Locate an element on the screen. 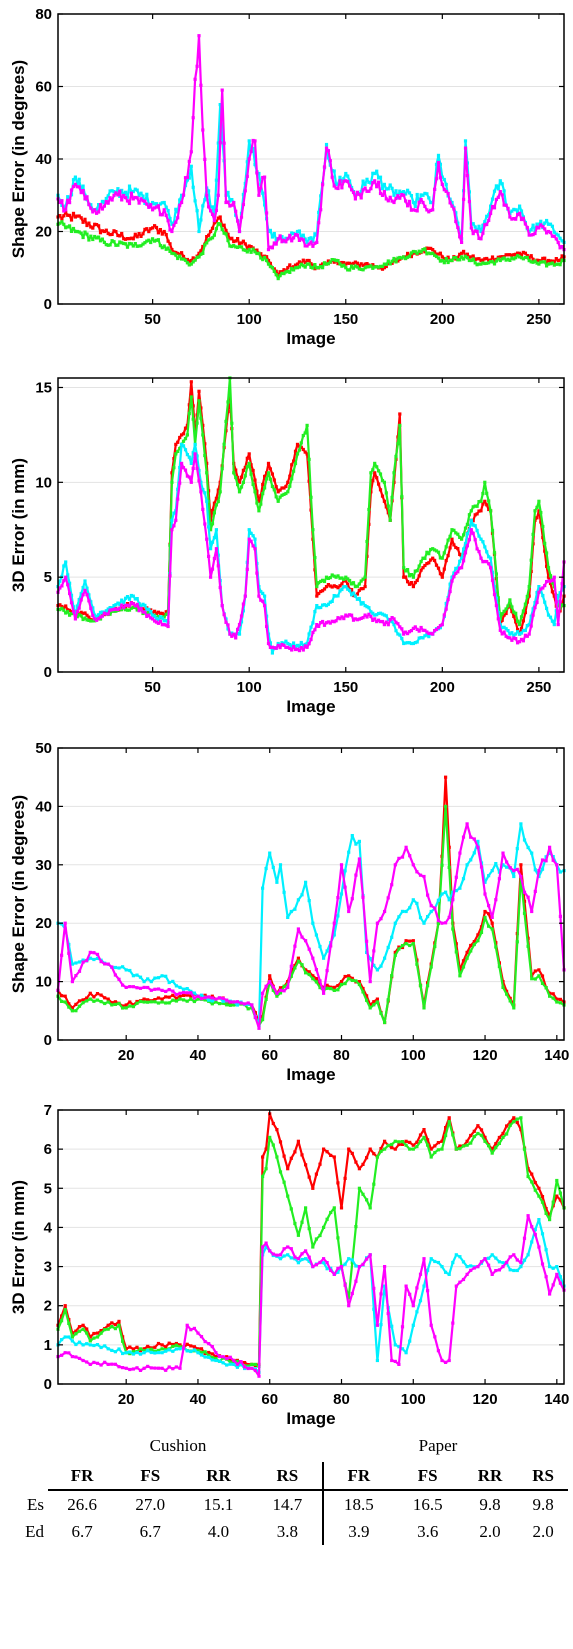 This screenshot has height=1649, width=573. y-tick-label: 2 is located at coordinates (48, 1306).